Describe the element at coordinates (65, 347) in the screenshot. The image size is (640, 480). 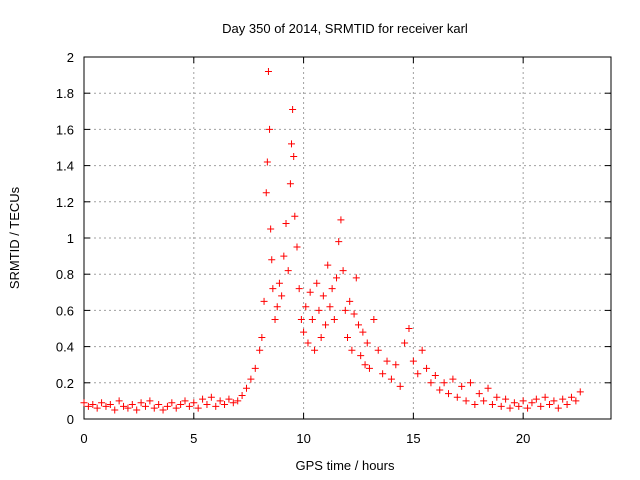
I see `y-tick-label: 0.4` at that location.